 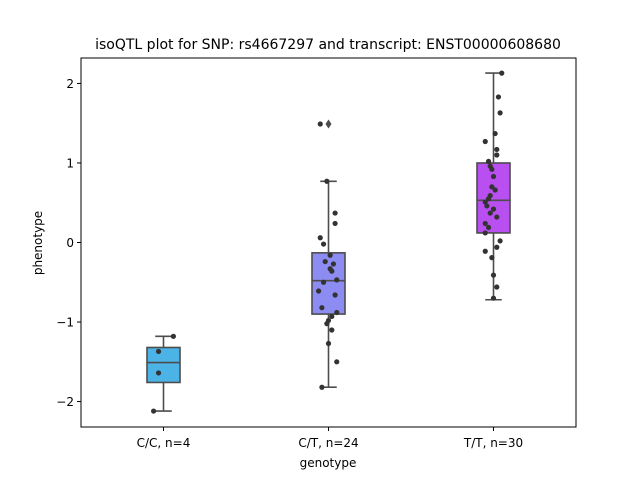 I want to click on x-tick-label: T/T, n=30, so click(x=493, y=443).